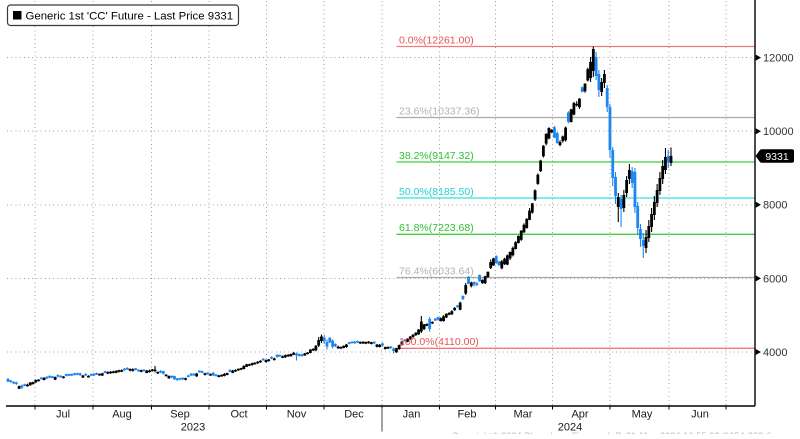 The height and width of the screenshot is (439, 800). What do you see at coordinates (439, 342) in the screenshot?
I see `svg-text: 100.0%(4110.00)` at bounding box center [439, 342].